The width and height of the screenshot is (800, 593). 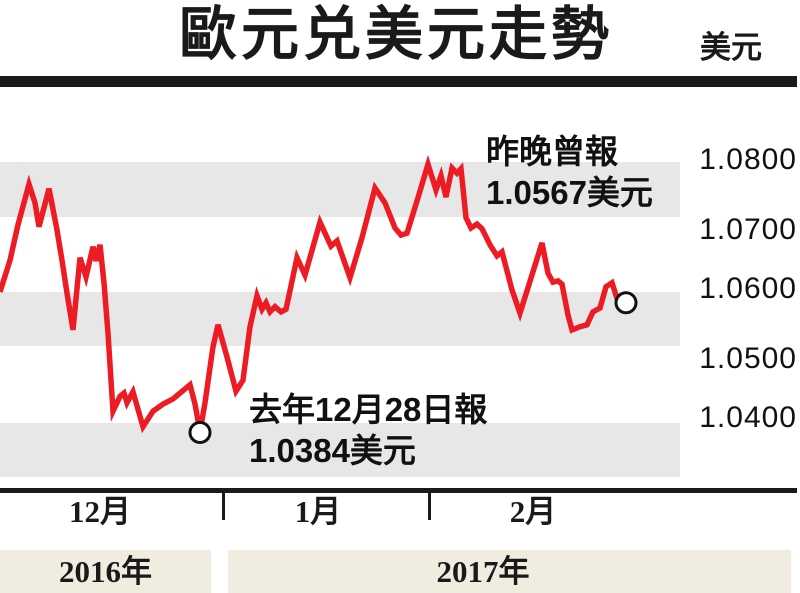 I want to click on month-label-february: 2月, so click(x=533, y=511).